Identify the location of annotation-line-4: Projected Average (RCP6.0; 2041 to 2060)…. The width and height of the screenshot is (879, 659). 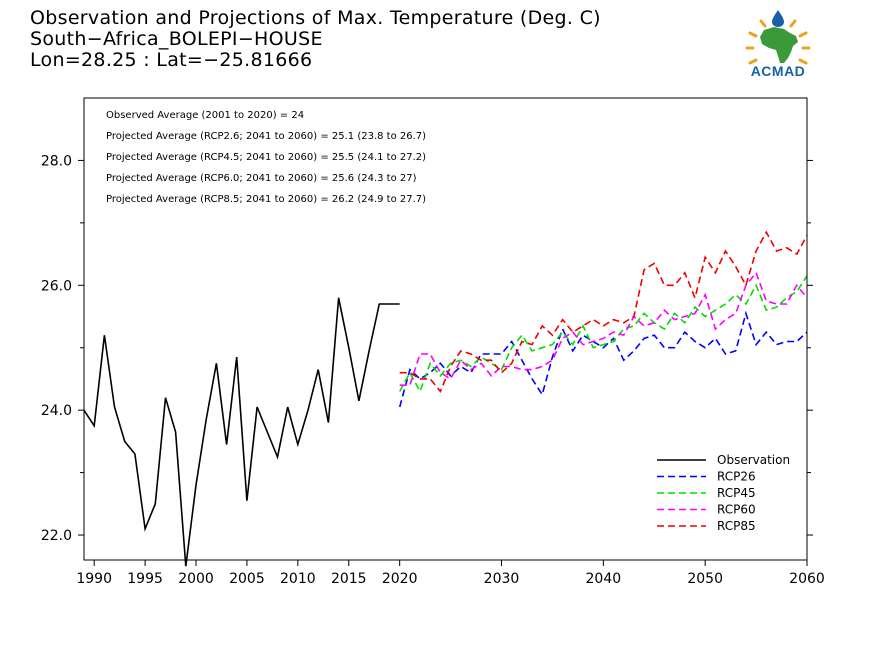
(261, 178).